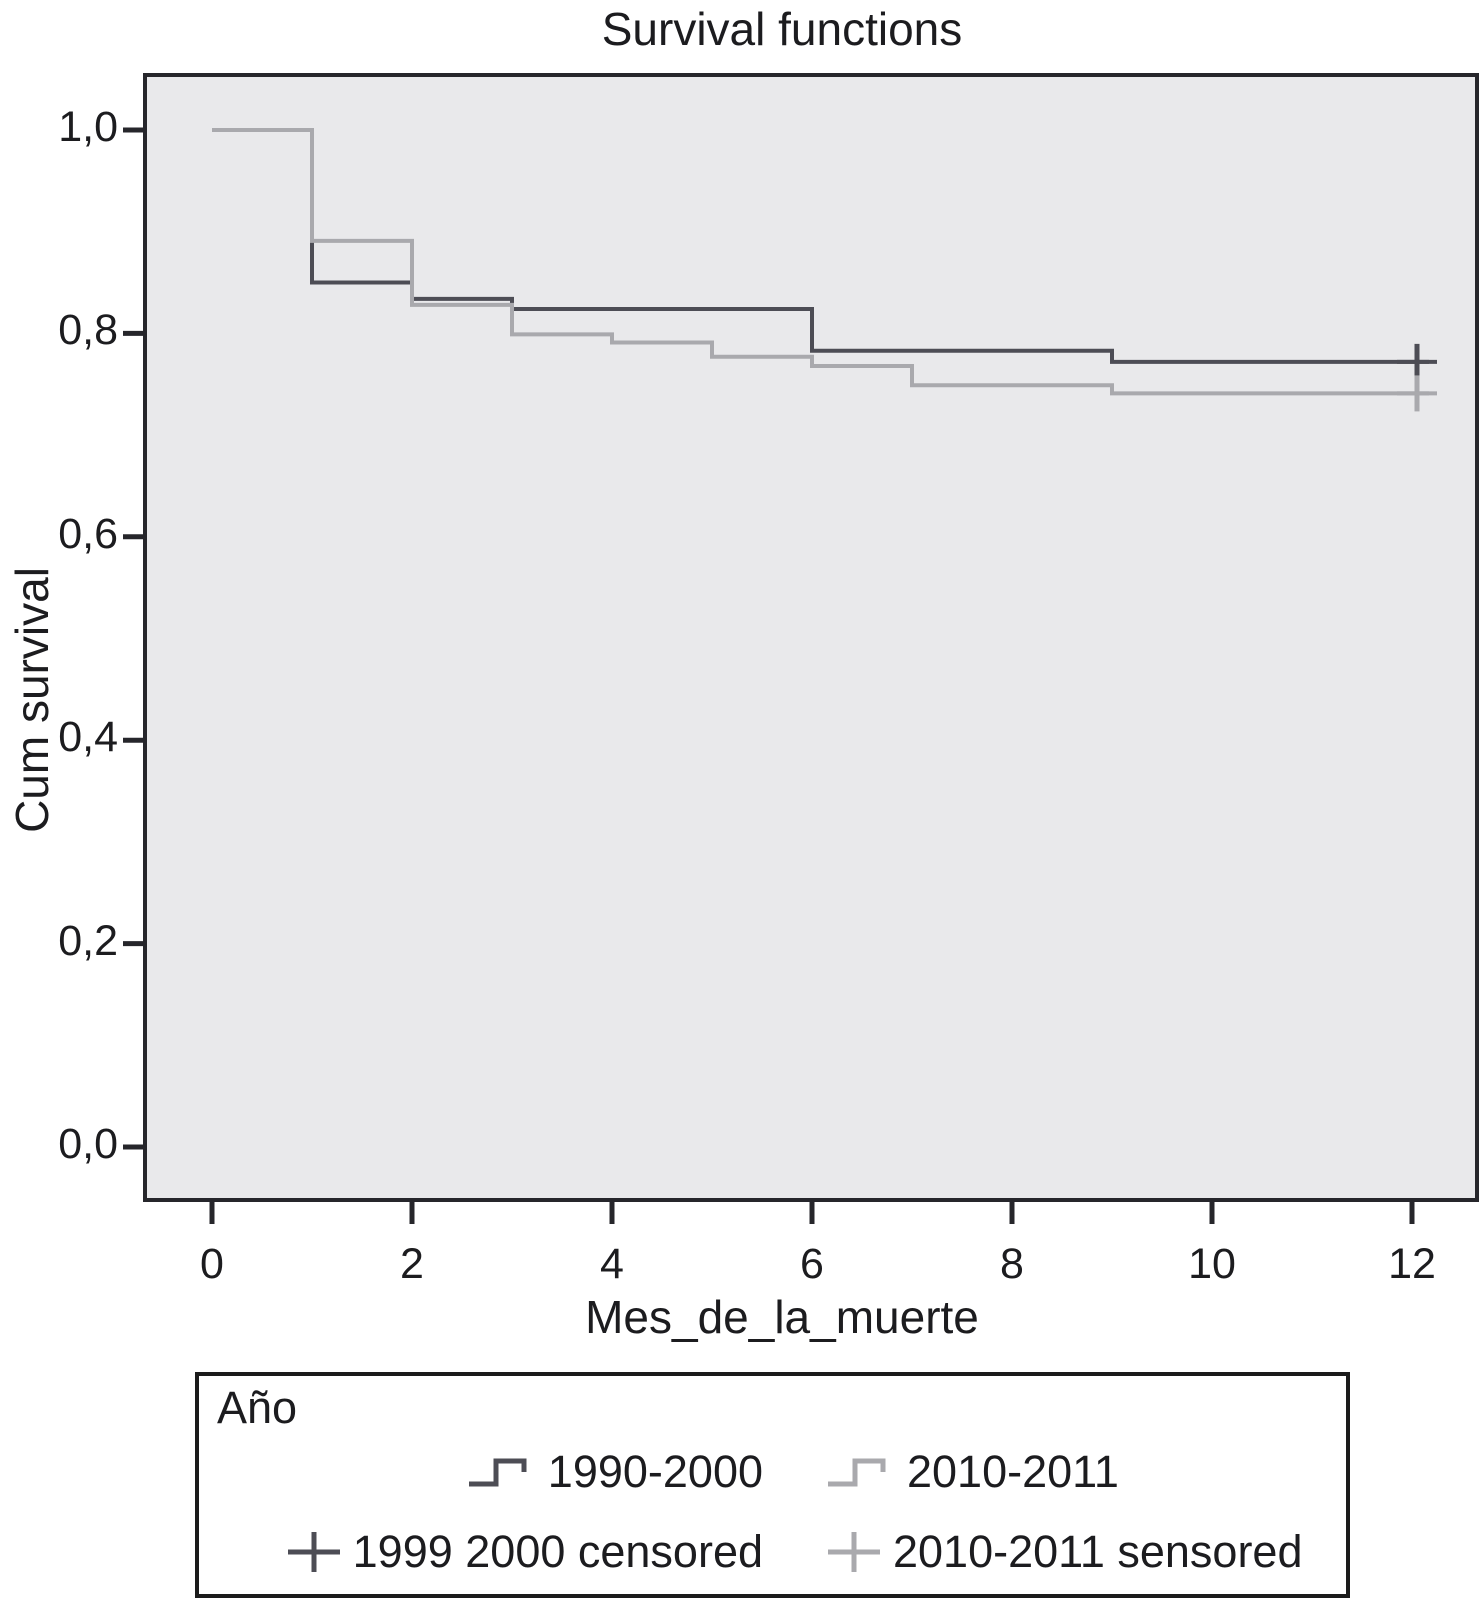 Image resolution: width=1484 pixels, height=1603 pixels. What do you see at coordinates (88, 940) in the screenshot?
I see `y-tick-label: 0,2` at bounding box center [88, 940].